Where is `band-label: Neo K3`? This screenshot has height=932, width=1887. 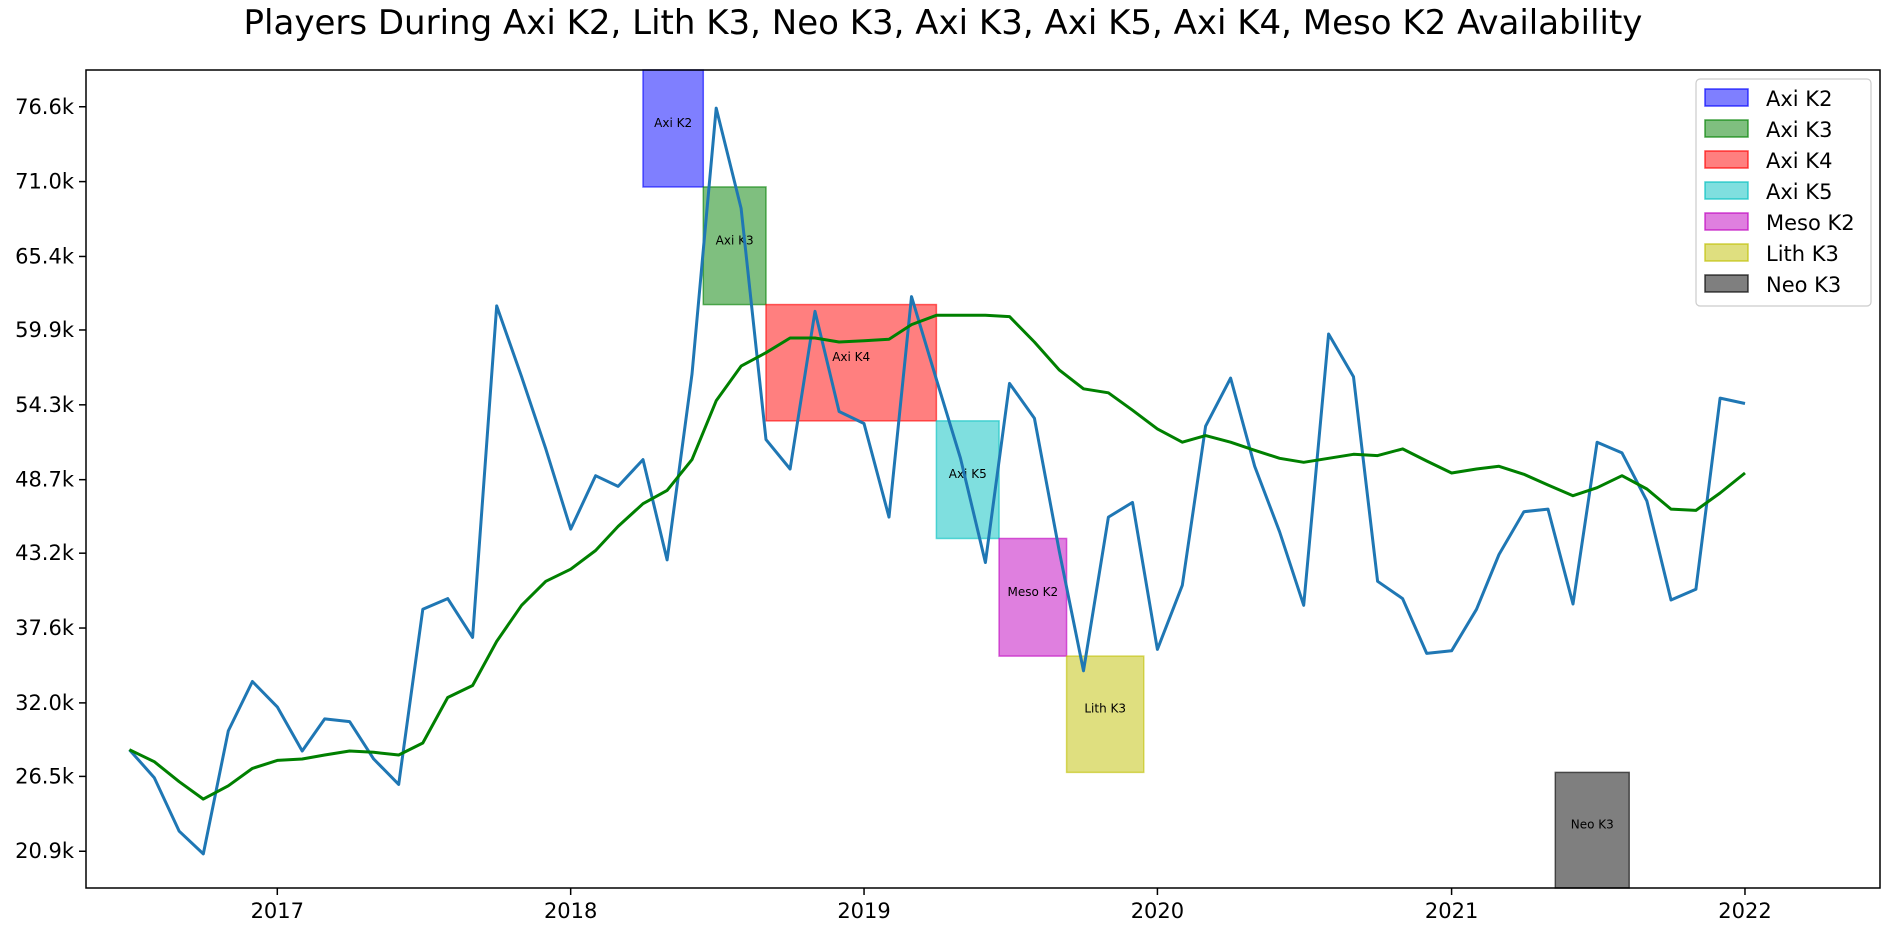 band-label: Neo K3 is located at coordinates (1592, 825).